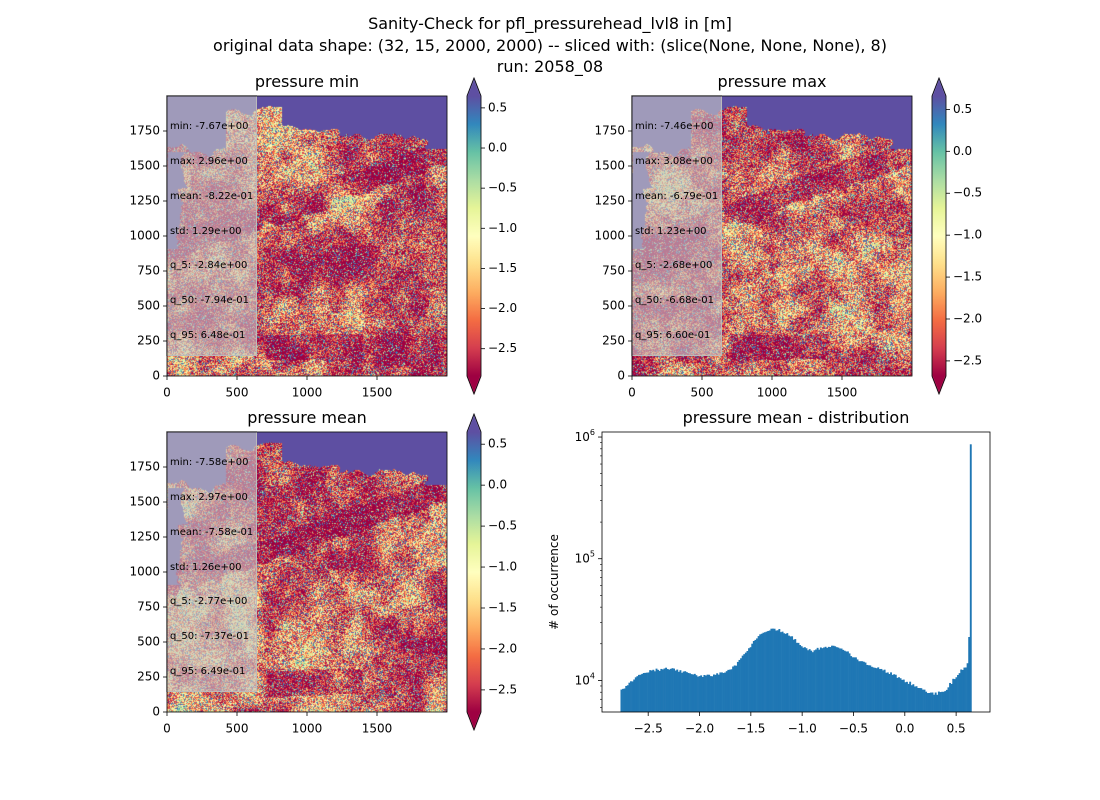 This screenshot has height=800, width=1100. What do you see at coordinates (796, 417) in the screenshot?
I see `panel-title-distribution: pressure mean - distribution` at bounding box center [796, 417].